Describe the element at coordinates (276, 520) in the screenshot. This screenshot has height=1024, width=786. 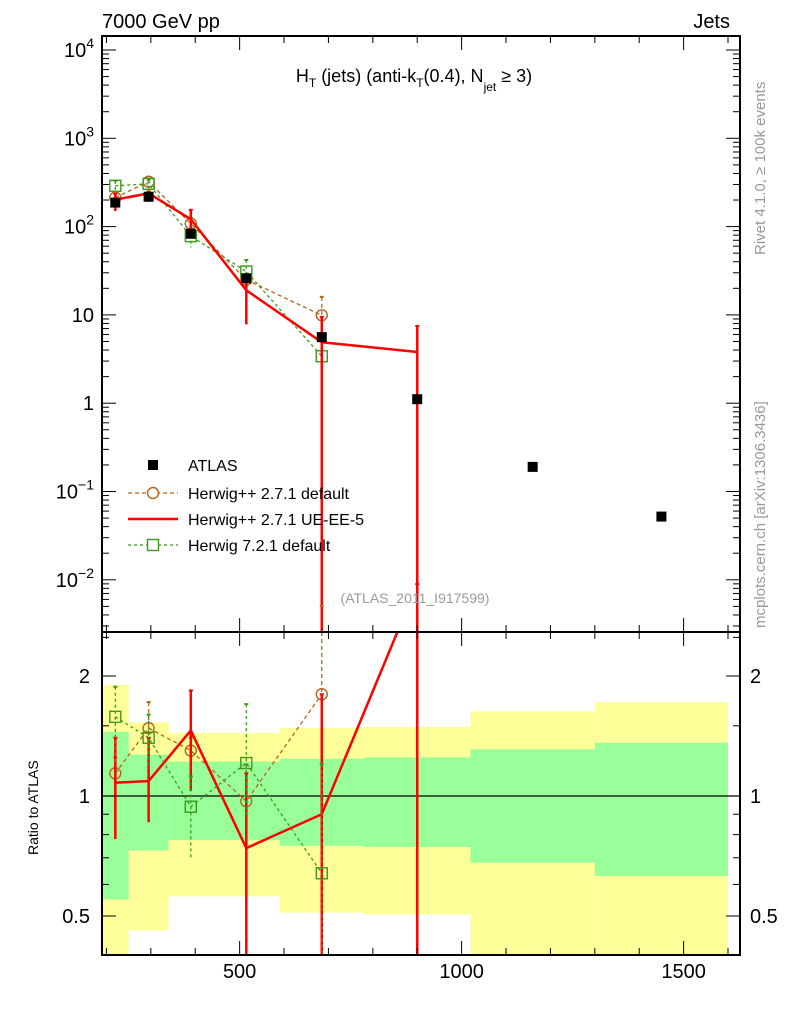
I see `legend-label: Herwig++ 2.7.1 UE-EE-5` at that location.